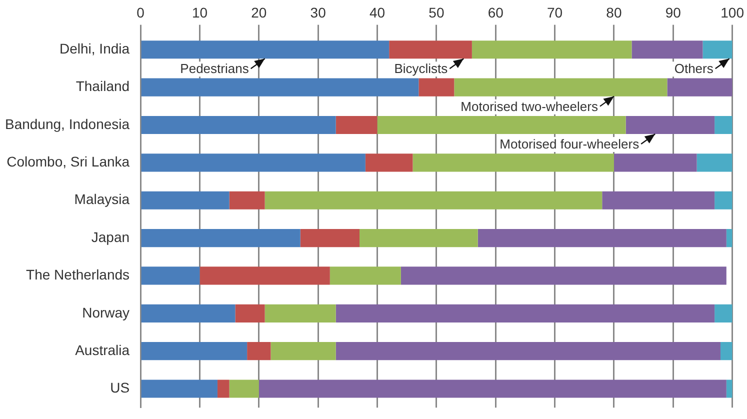  What do you see at coordinates (732, 12) in the screenshot?
I see `x-tick-label: 100` at bounding box center [732, 12].